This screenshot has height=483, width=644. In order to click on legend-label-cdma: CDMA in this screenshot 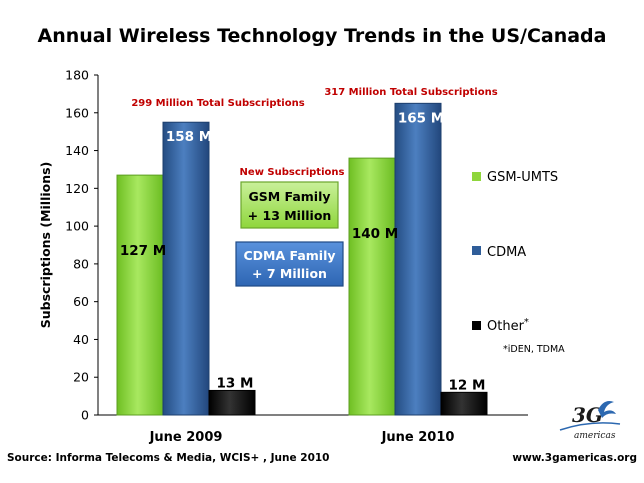, I will do `click(506, 252)`.